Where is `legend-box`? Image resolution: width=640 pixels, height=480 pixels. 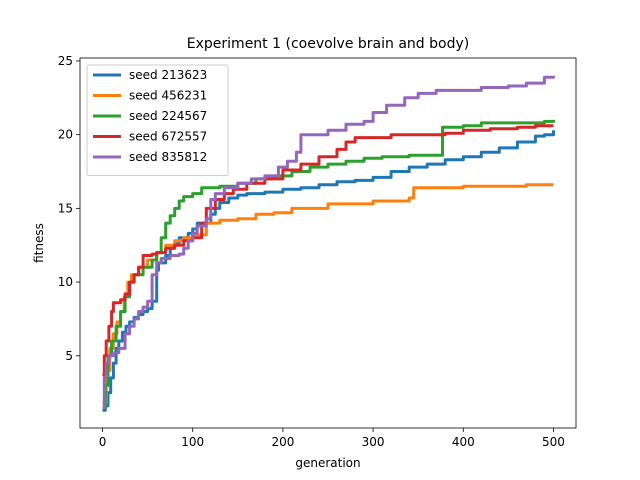
legend-box is located at coordinates (157, 120).